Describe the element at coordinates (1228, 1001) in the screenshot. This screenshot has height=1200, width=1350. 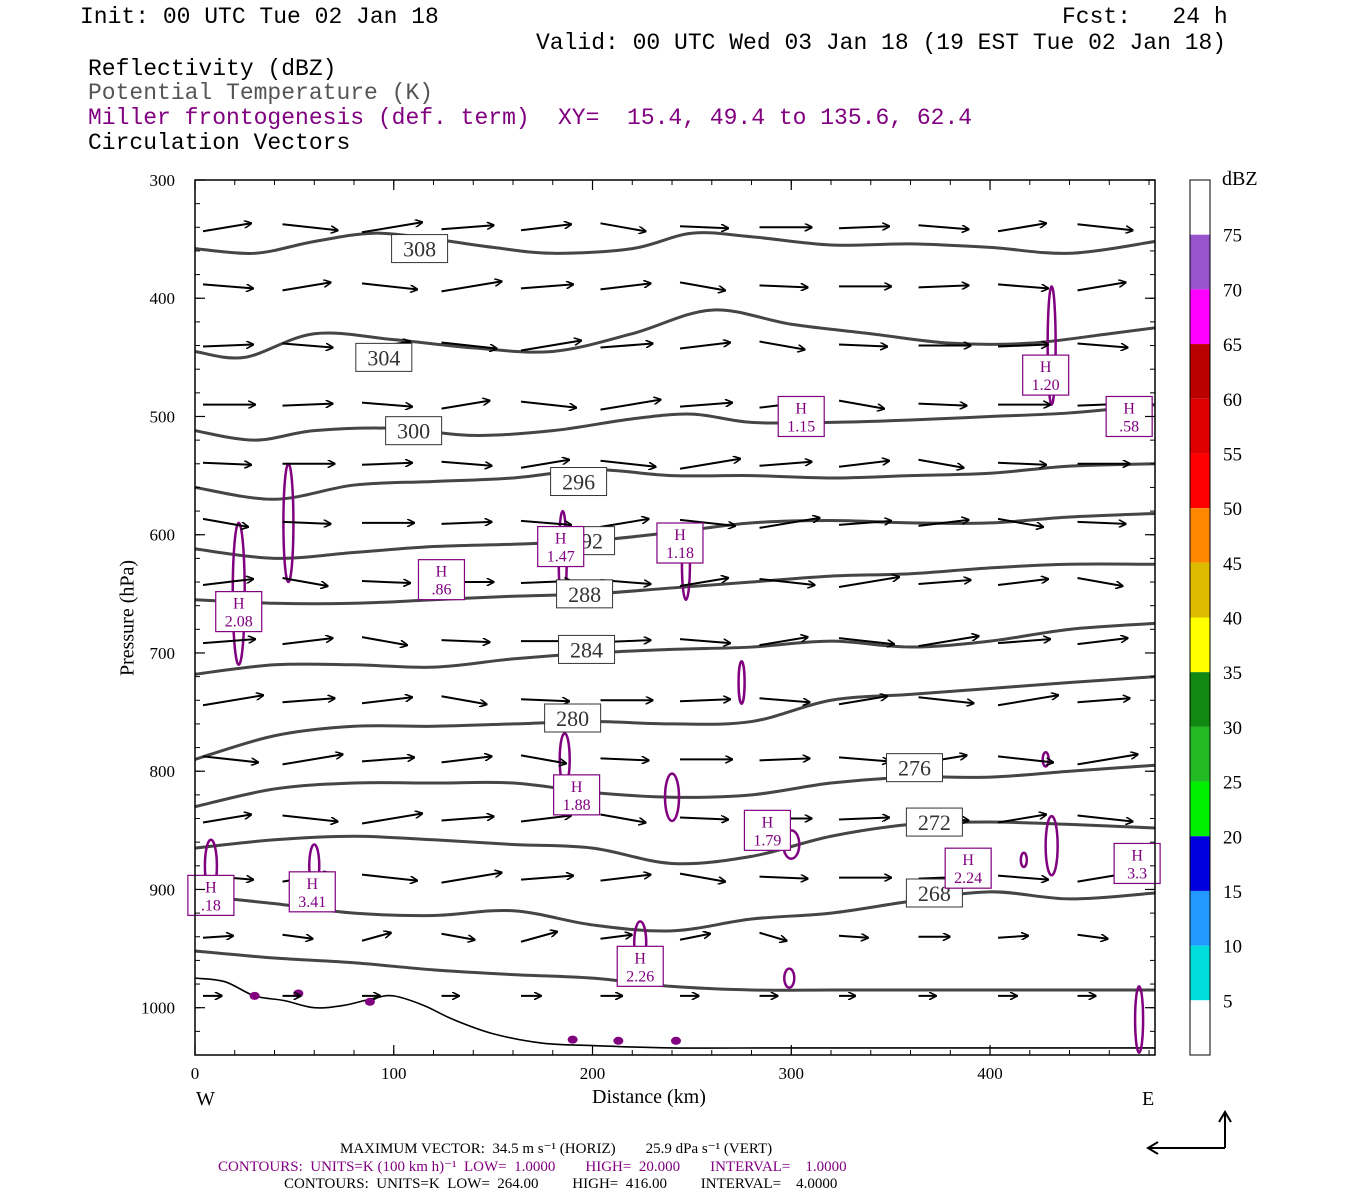
I see `colorbar-tick-label: 5` at that location.